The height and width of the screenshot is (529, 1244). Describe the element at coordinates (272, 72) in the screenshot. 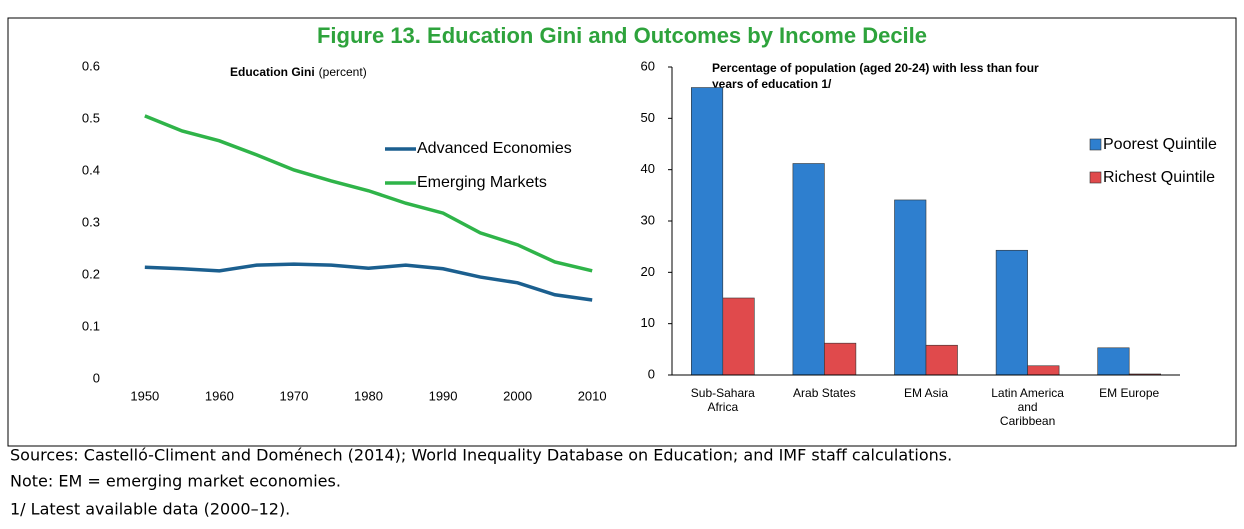

I see `chart-title: Education Gini` at that location.